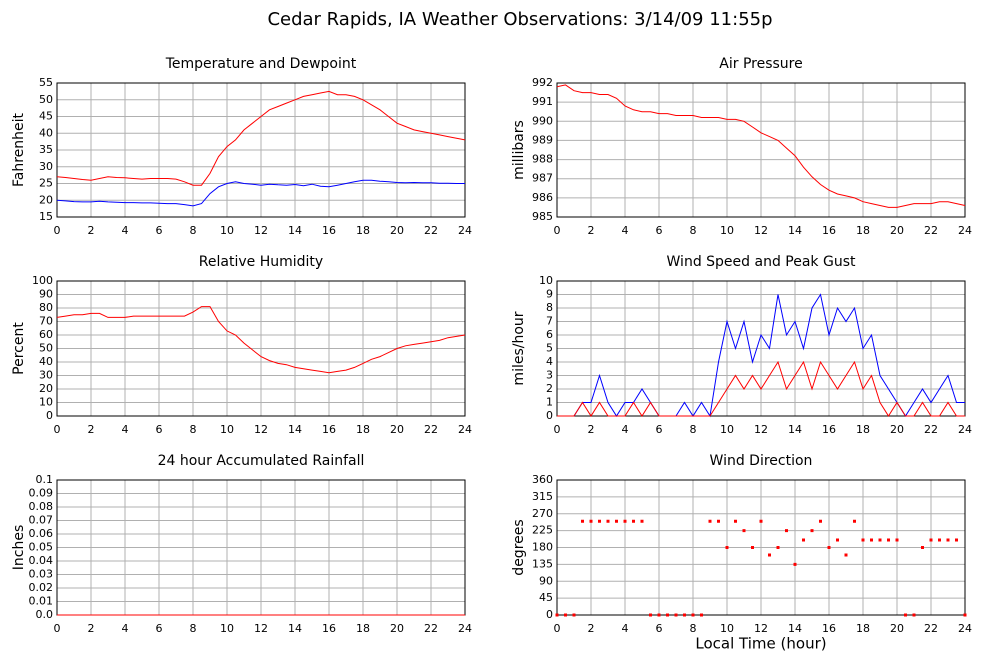  Describe the element at coordinates (542, 101) in the screenshot. I see `y-tick-label: 991` at that location.